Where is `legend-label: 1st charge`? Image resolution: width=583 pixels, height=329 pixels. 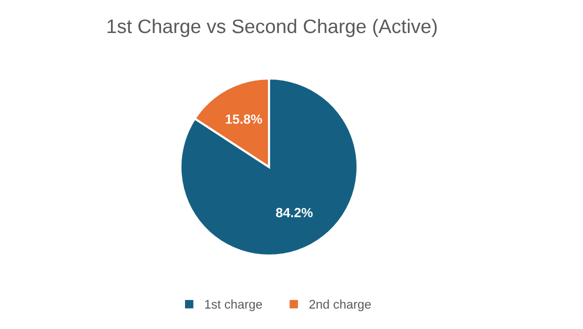 legend-label: 1st charge is located at coordinates (233, 306).